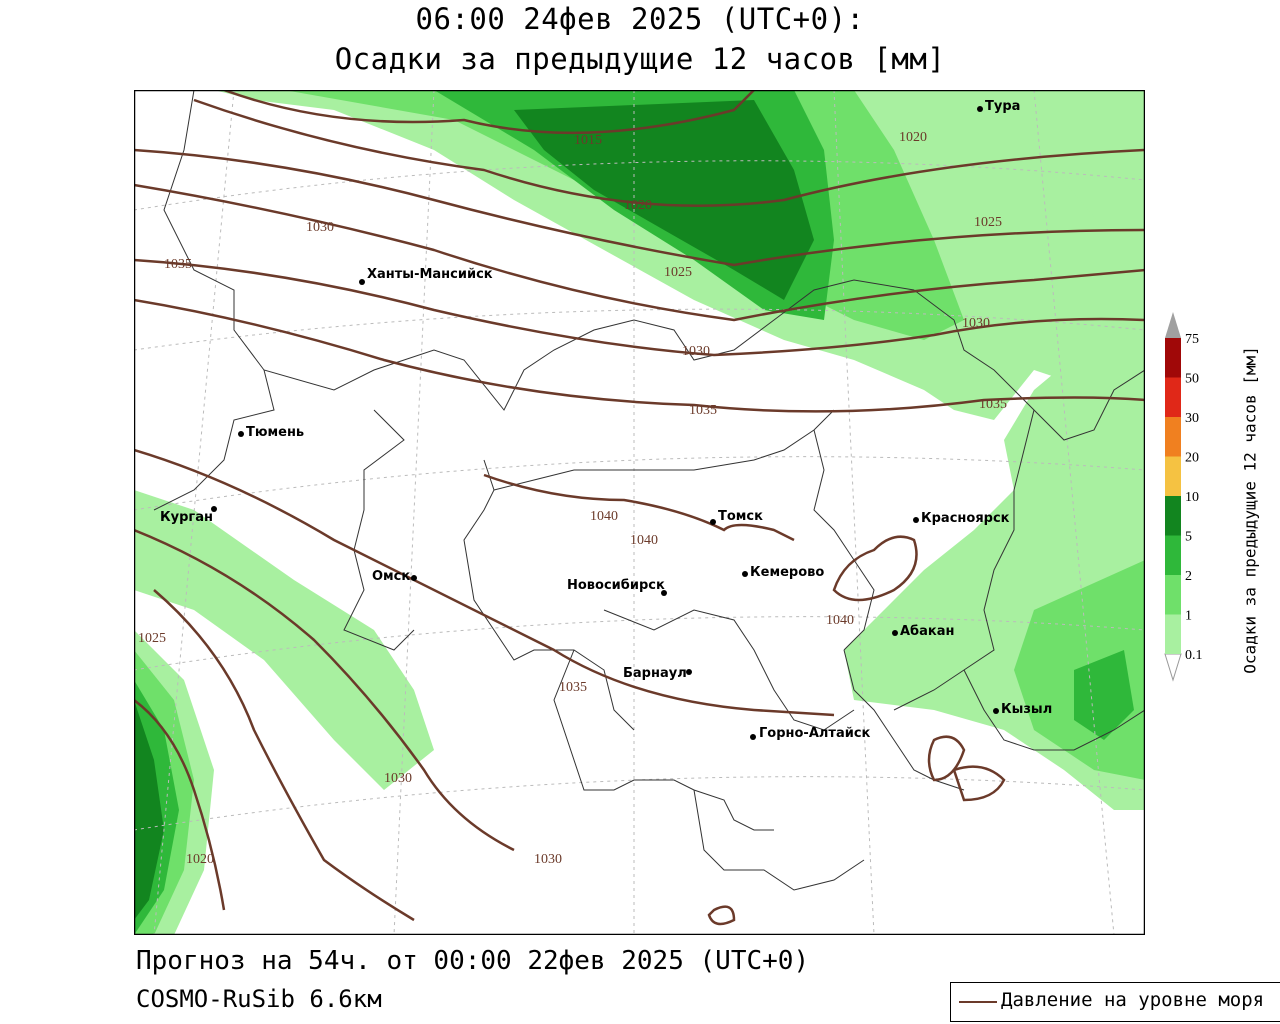 The width and height of the screenshot is (1280, 1024). What do you see at coordinates (1173, 667) in the screenshot?
I see `colorbar-lower-triangle` at bounding box center [1173, 667].